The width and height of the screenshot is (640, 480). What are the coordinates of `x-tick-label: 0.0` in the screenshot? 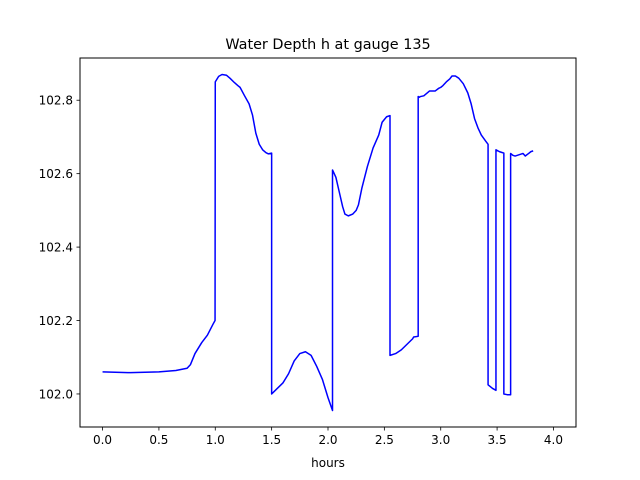 It's located at (102, 440).